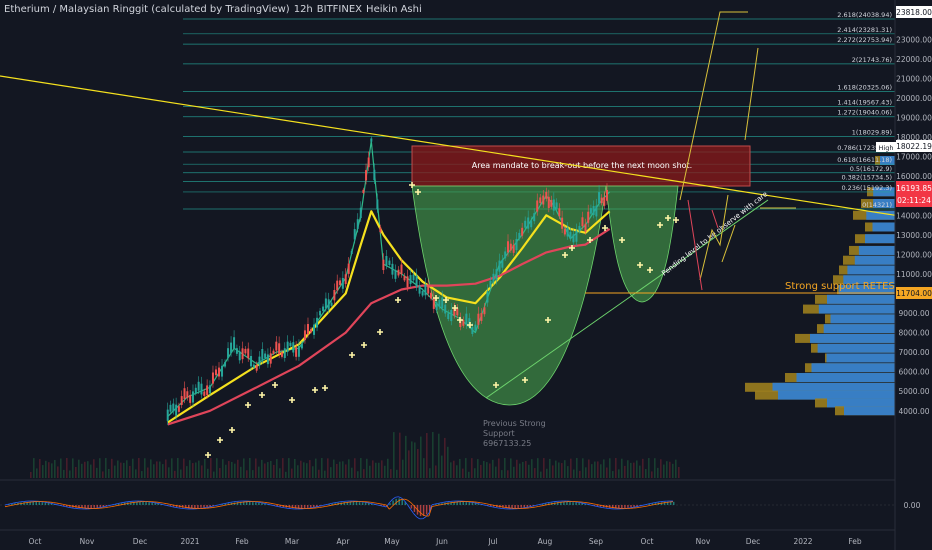 This screenshot has width=932, height=550. Describe the element at coordinates (87, 541) in the screenshot. I see `time-tick-label: Nov` at that location.